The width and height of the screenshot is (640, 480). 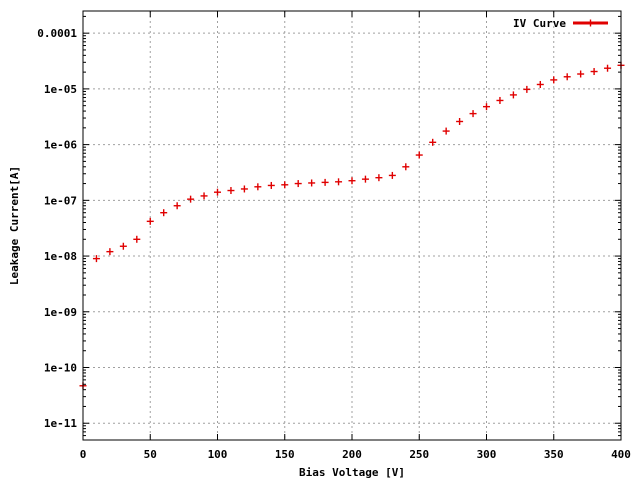 I want to click on x-axis-title: Bias Voltage [V], so click(x=352, y=472).